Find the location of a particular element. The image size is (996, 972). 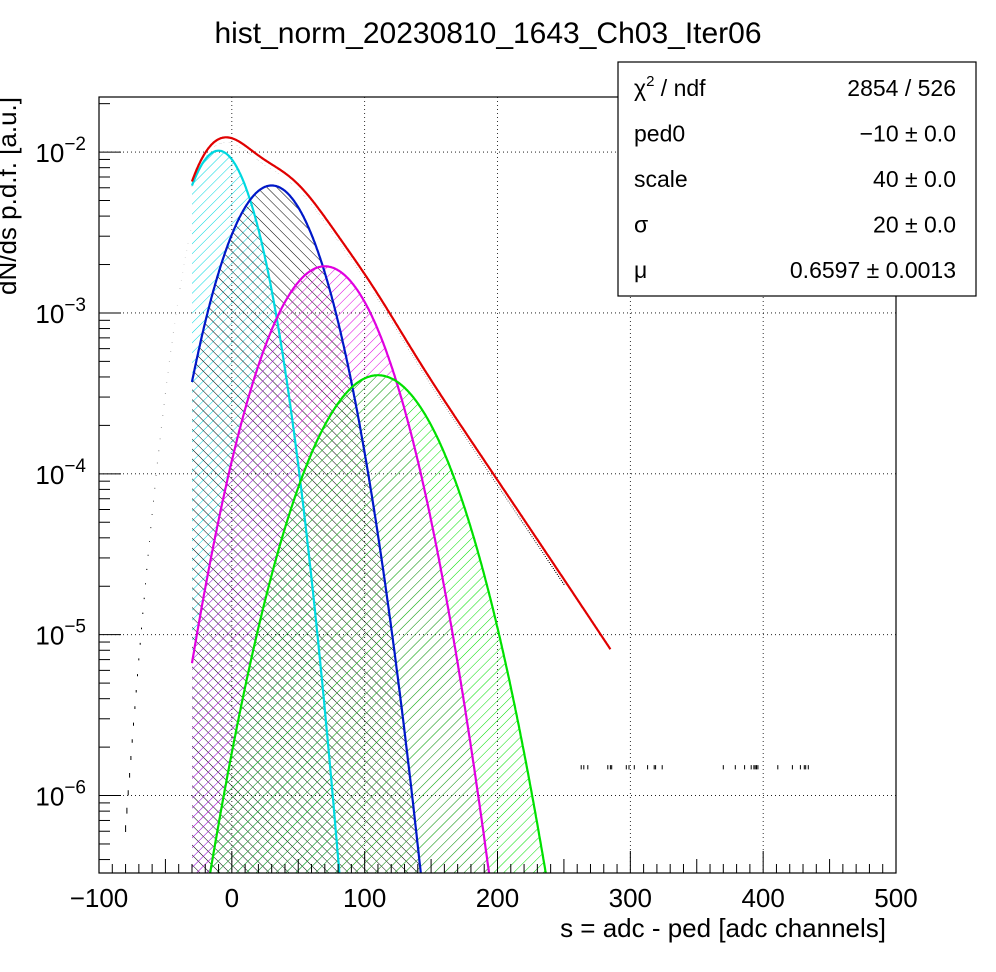

x-tick-labels: −100 0 100 200 300 400 500 is located at coordinates (494, 898).